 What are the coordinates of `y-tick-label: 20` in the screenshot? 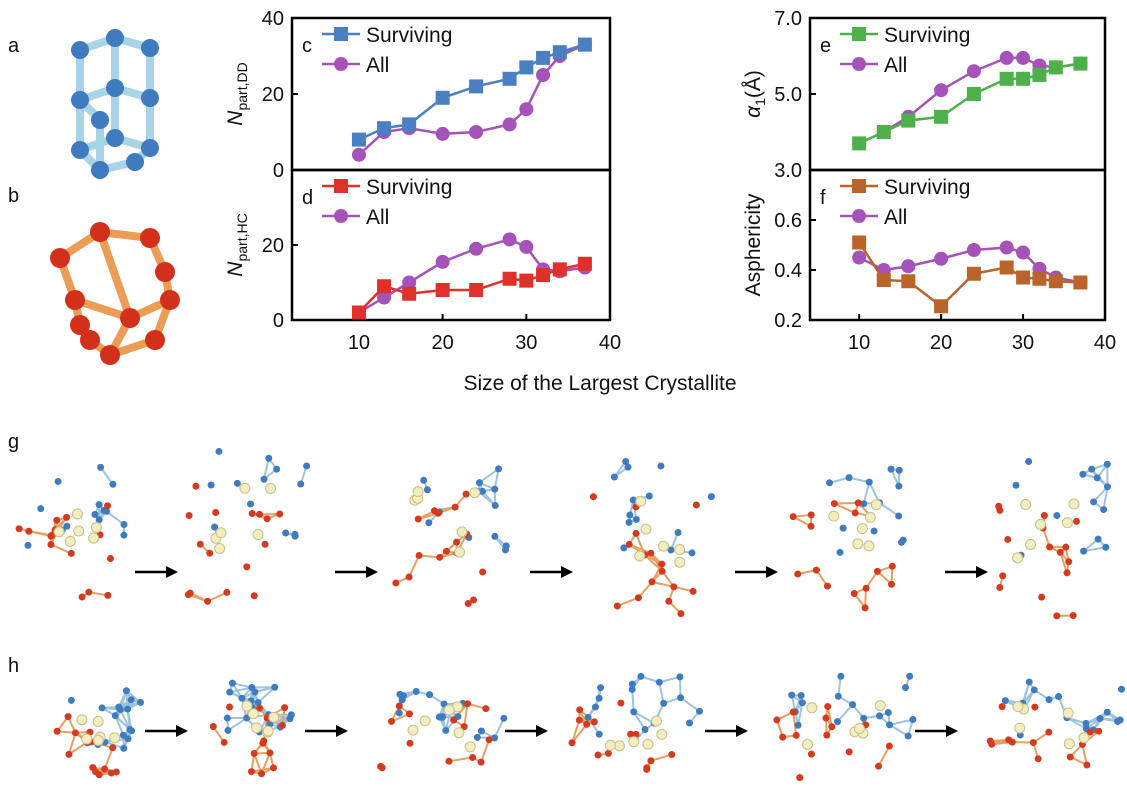 It's located at (273, 95).